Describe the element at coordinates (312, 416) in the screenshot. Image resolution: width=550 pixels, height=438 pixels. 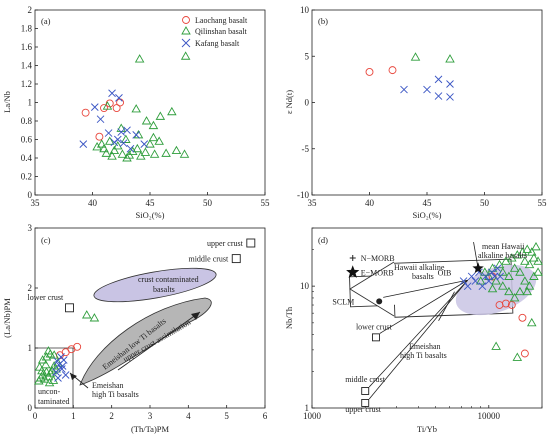
I see `x-tick-label-d: 1000` at that location.